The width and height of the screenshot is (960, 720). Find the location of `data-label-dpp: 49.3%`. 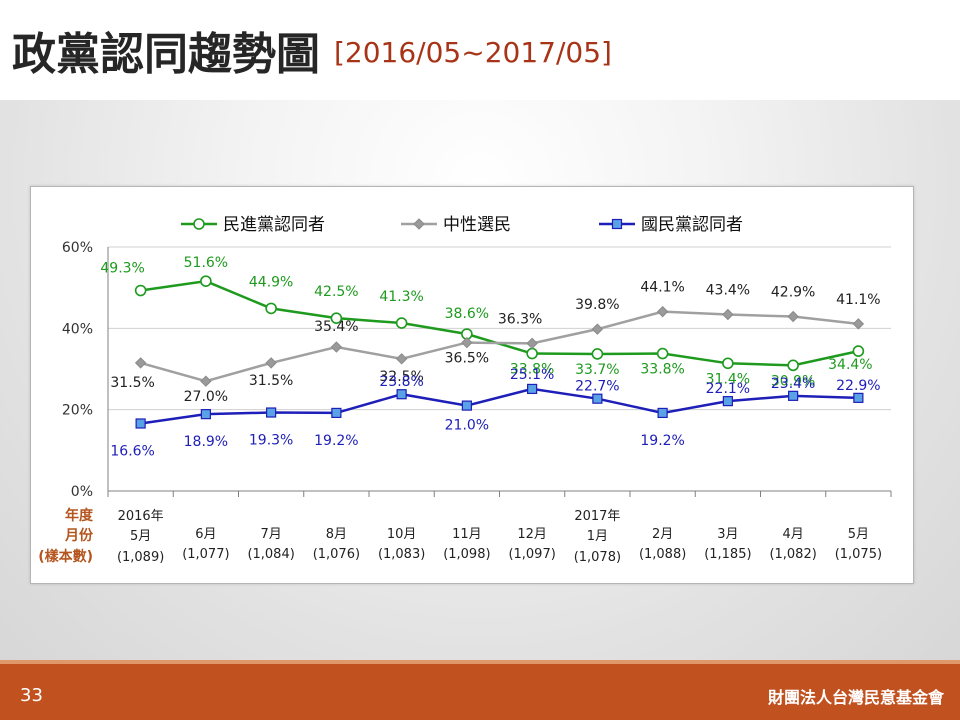

data-label-dpp: 49.3% is located at coordinates (122, 269).